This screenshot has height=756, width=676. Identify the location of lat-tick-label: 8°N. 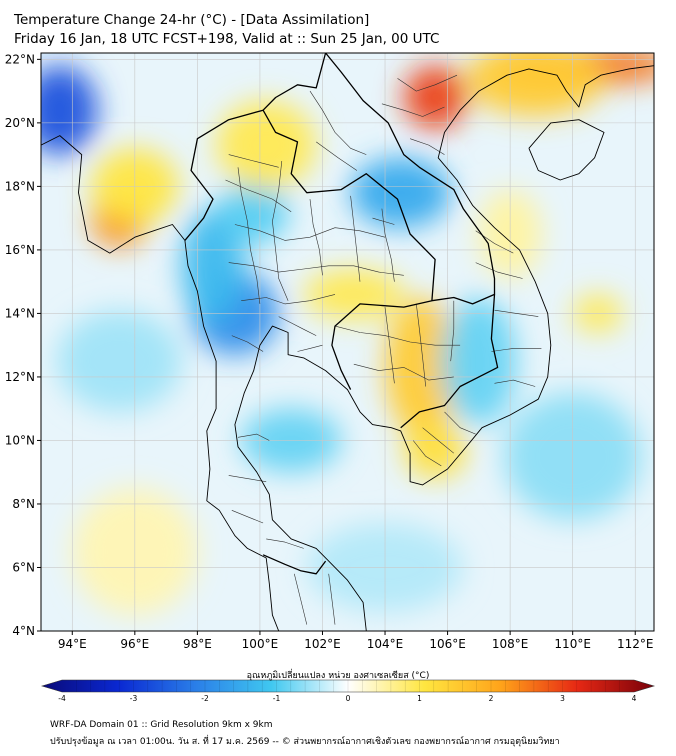
(23, 504).